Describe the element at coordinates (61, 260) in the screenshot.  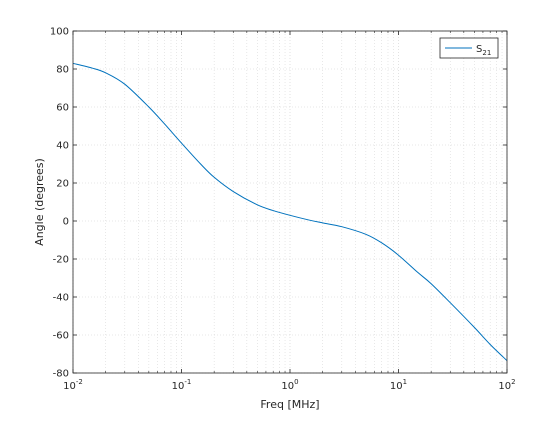
I see `y-tick-label: -20` at that location.